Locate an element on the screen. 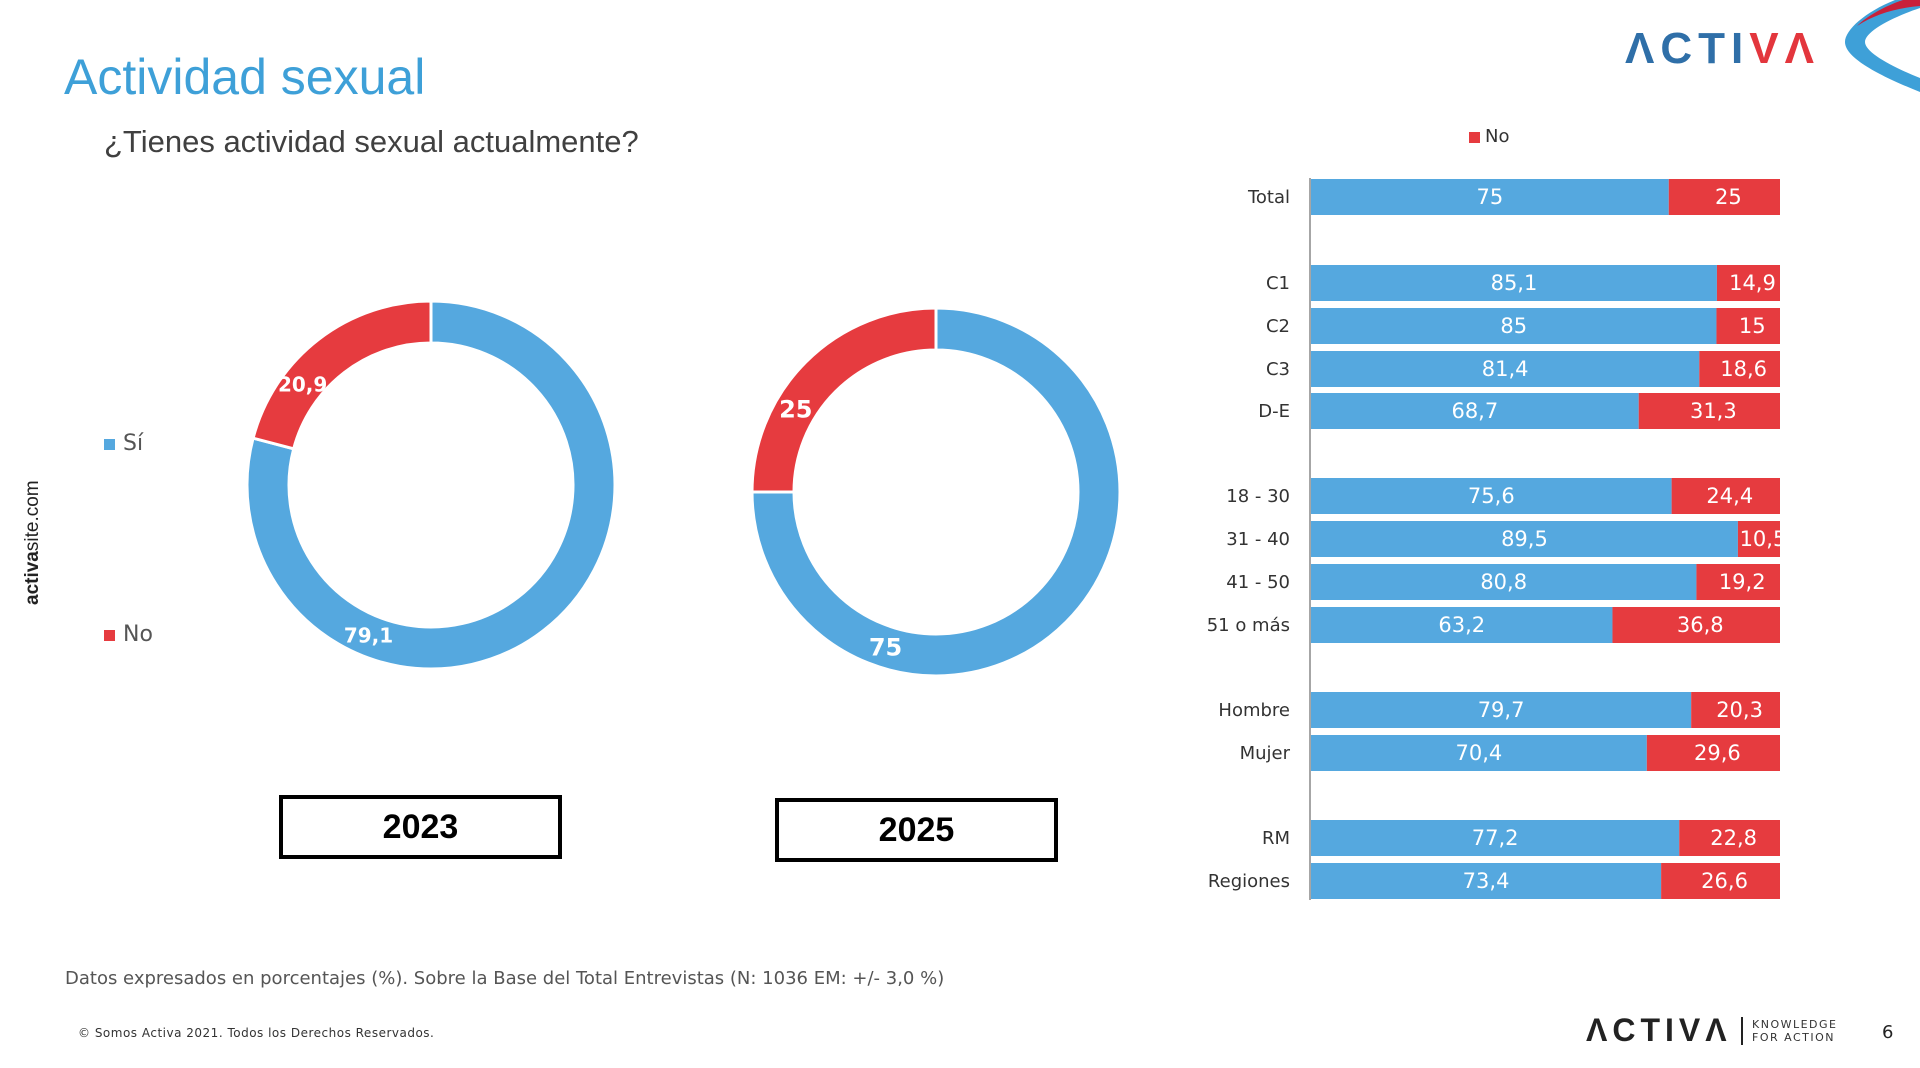  bar-value-no: 24,4 is located at coordinates (1729, 496).